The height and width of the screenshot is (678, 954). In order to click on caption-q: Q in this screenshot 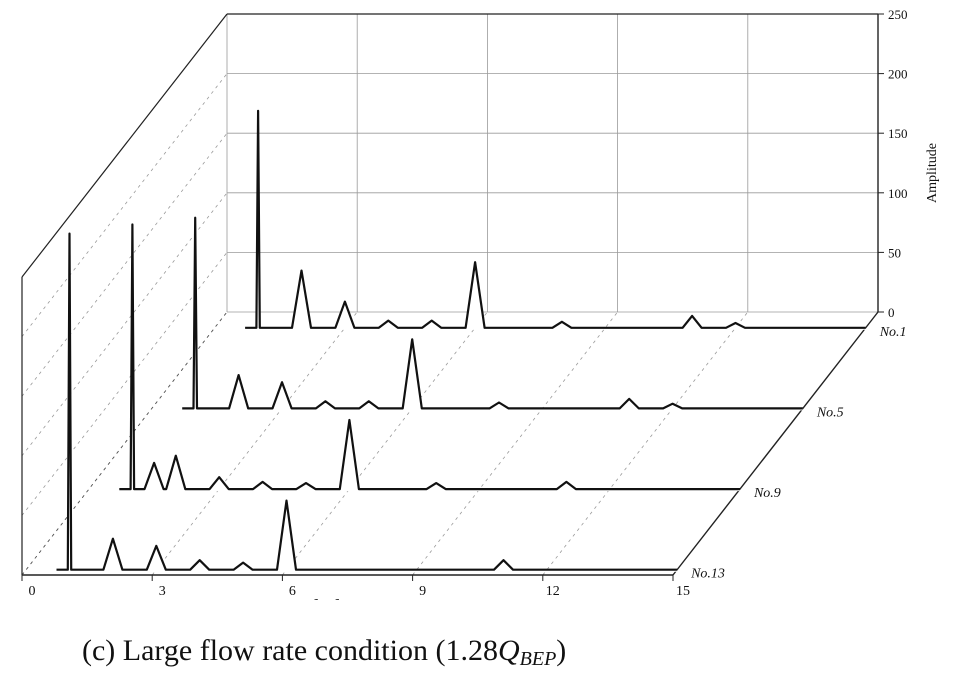, I will do `click(508, 650)`.